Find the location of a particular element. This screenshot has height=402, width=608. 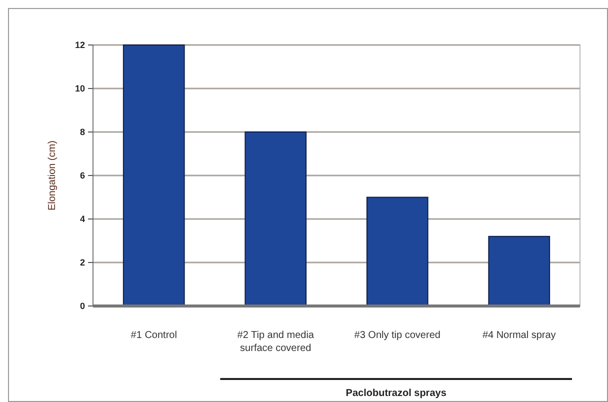

y-tick-label: 4 is located at coordinates (82, 219).